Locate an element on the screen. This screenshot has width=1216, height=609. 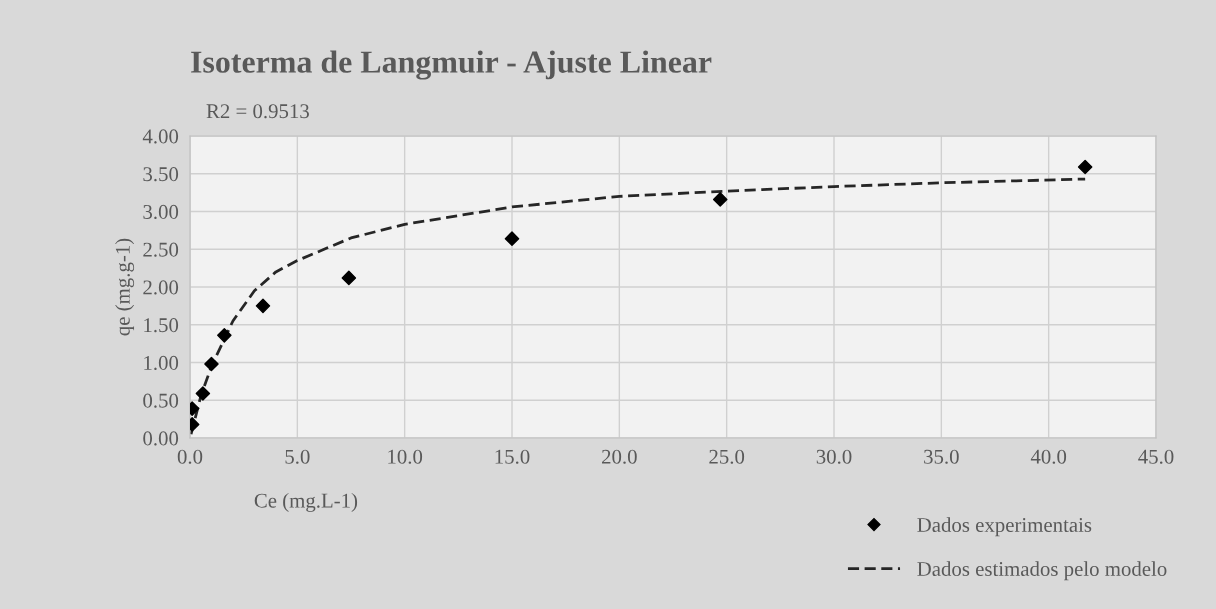
x-tick-label: 15.0 is located at coordinates (512, 456).